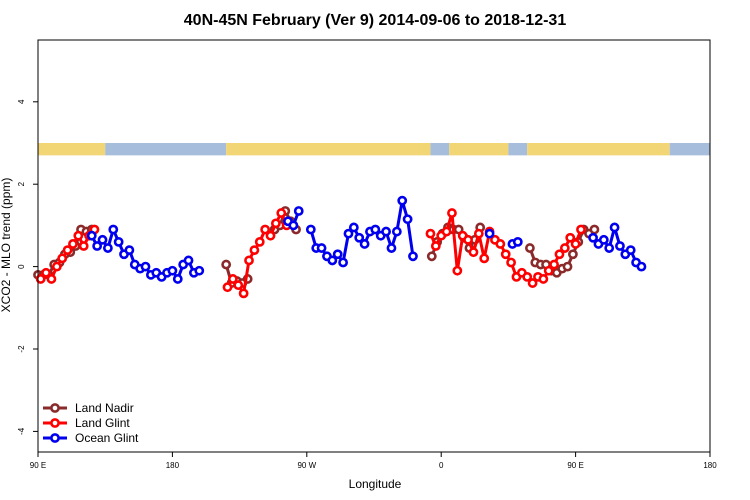 The height and width of the screenshot is (500, 750). Describe the element at coordinates (375, 484) in the screenshot. I see `x-axis-label: Longitude` at that location.